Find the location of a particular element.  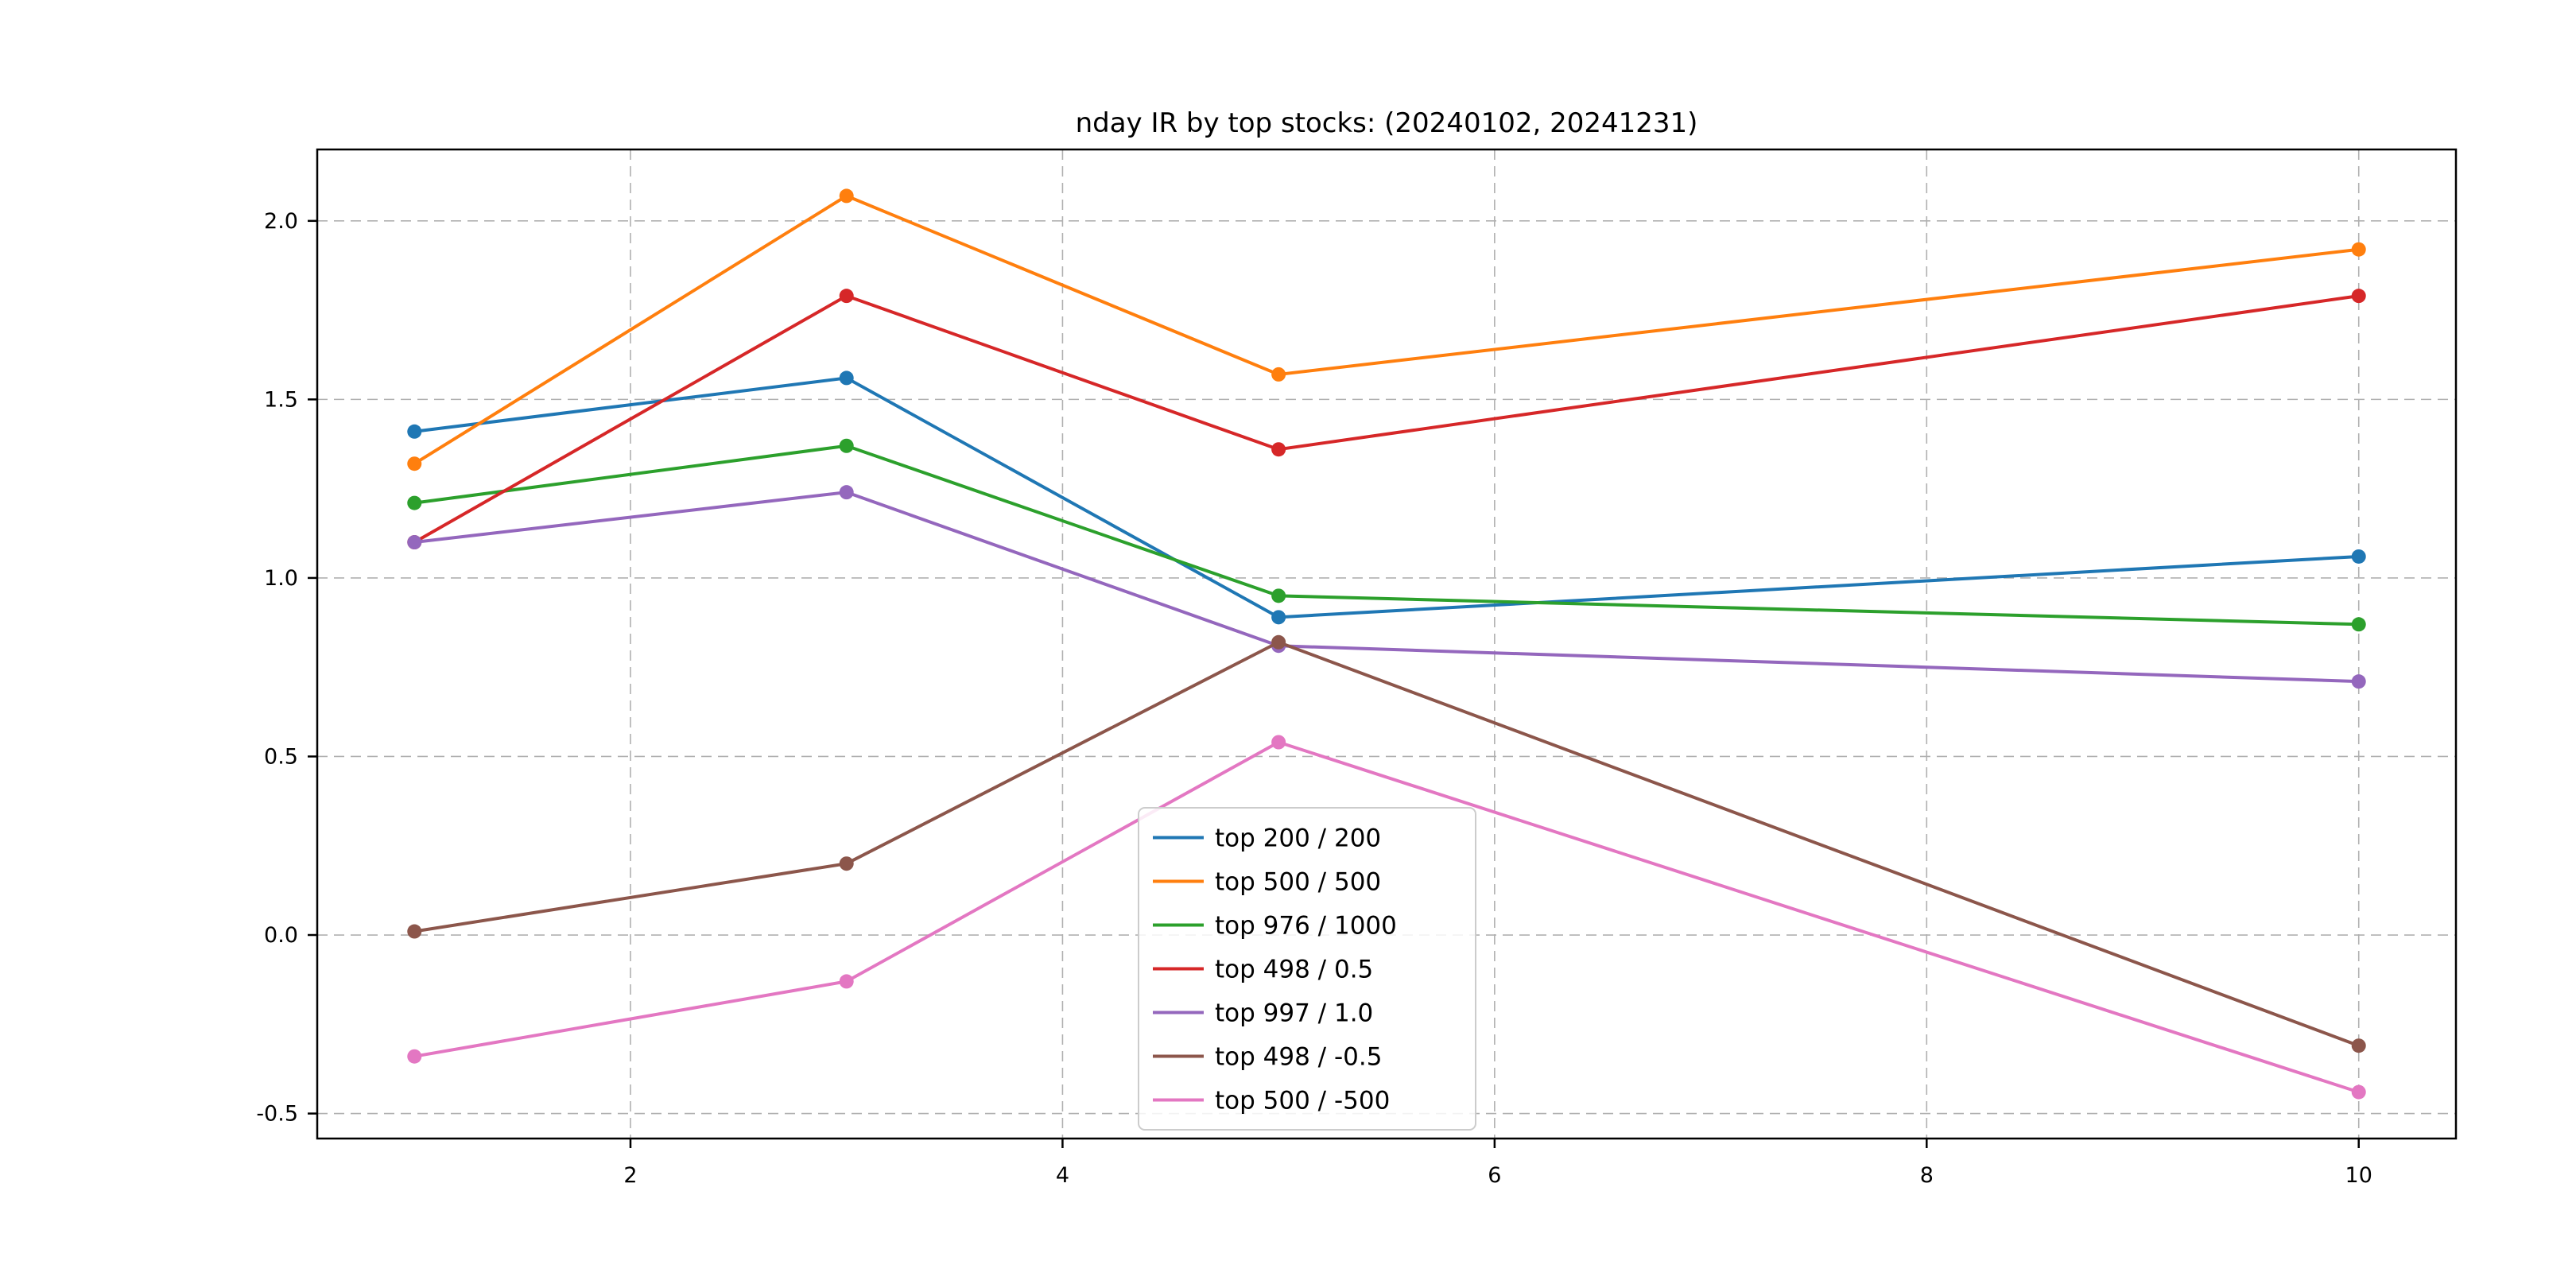

x-tick-label: 6 is located at coordinates (1495, 1175).